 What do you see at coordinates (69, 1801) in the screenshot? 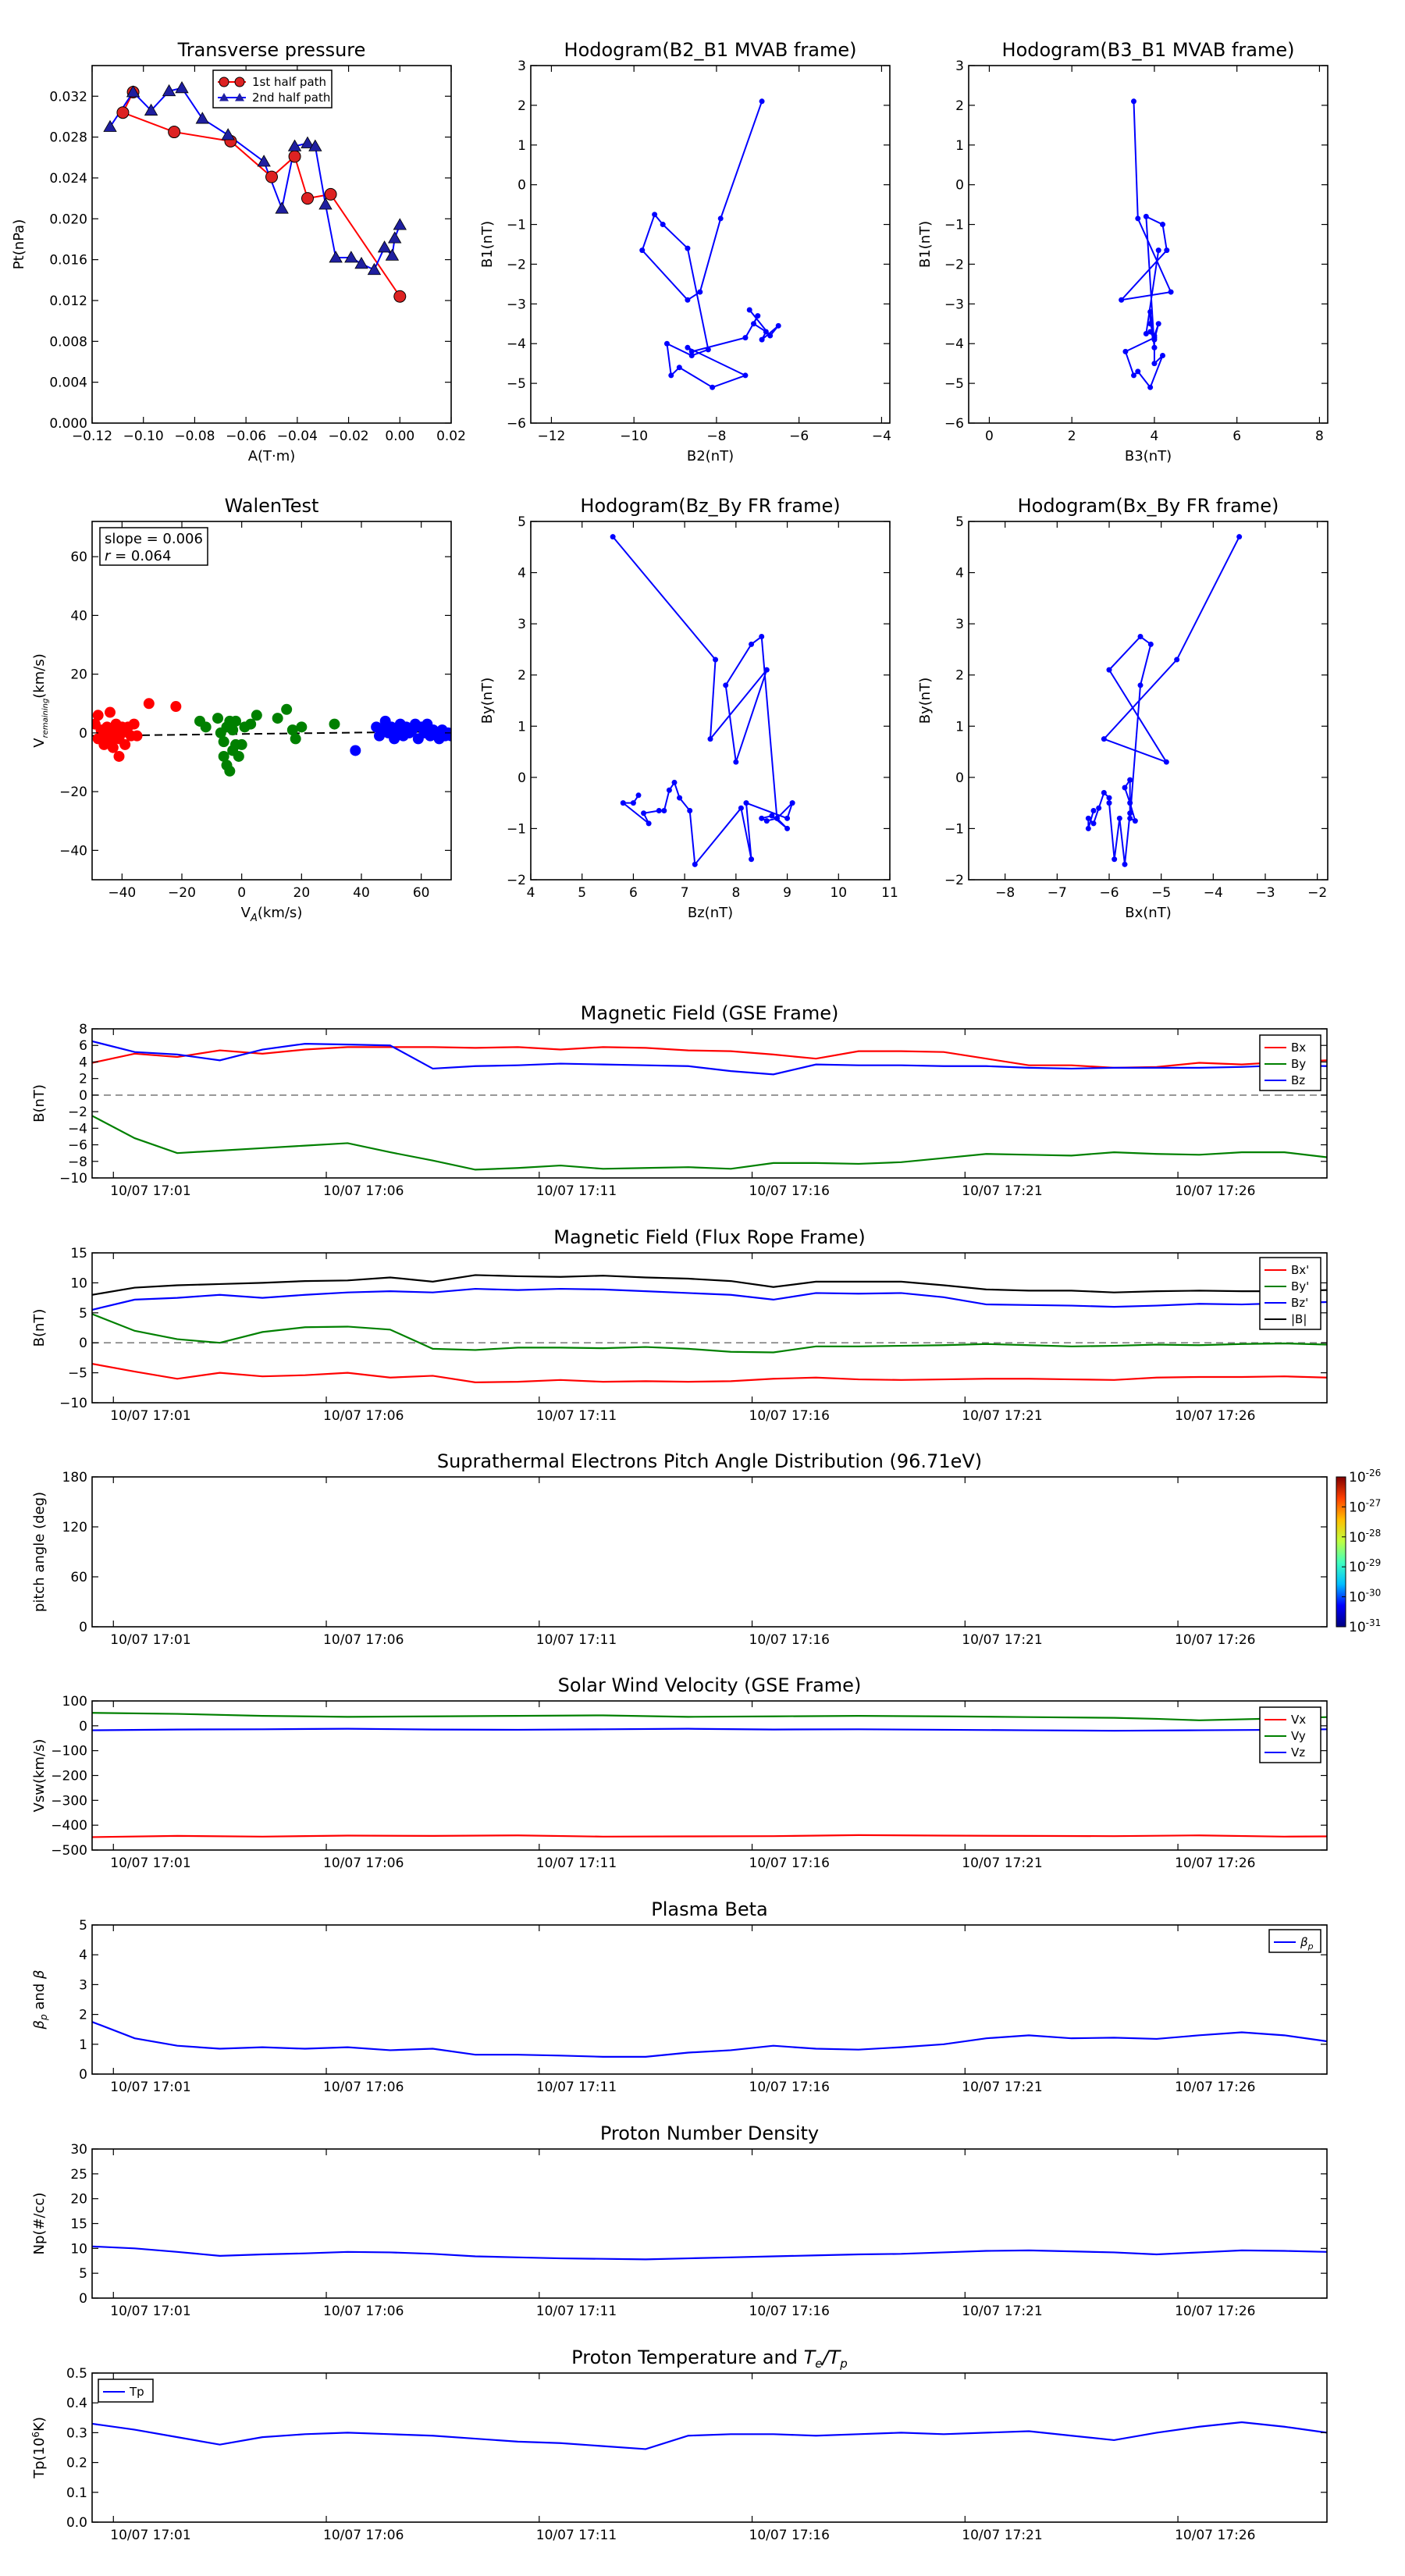
I see `y-tick-label: −300` at bounding box center [69, 1801].